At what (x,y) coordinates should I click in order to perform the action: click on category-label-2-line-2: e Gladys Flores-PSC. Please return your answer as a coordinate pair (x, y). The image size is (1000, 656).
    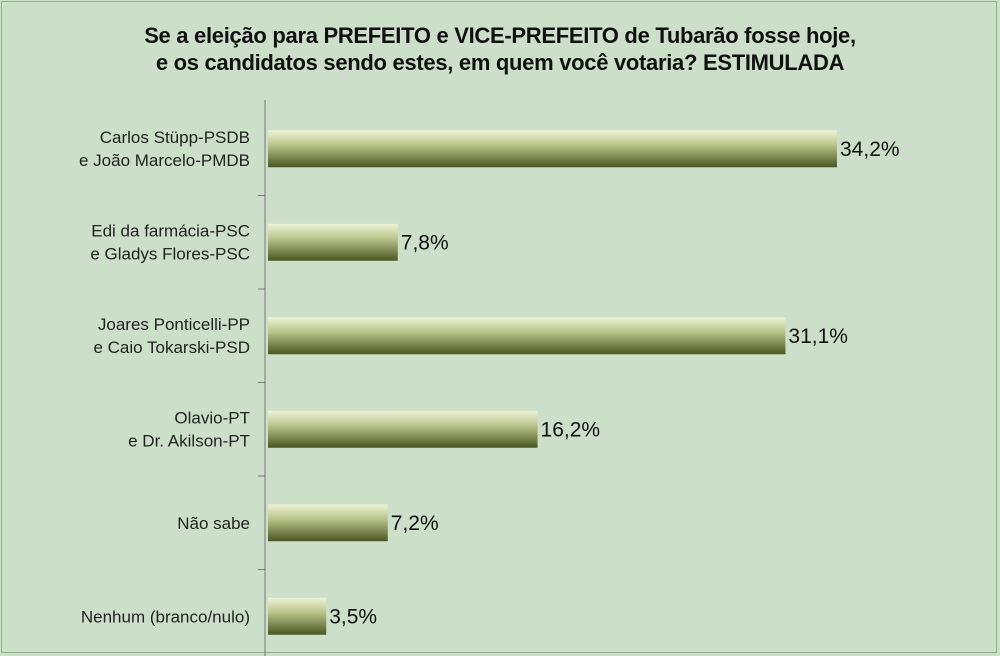
    Looking at the image, I should click on (170, 253).